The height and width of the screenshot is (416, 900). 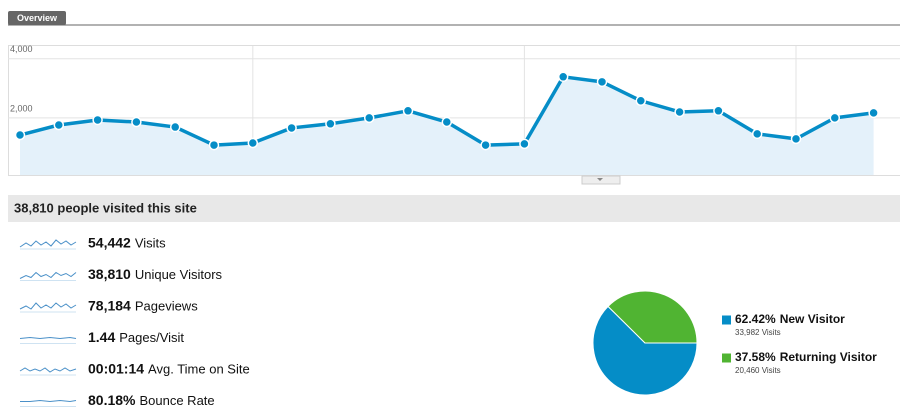 What do you see at coordinates (109, 306) in the screenshot?
I see `metric-value: 78,184` at bounding box center [109, 306].